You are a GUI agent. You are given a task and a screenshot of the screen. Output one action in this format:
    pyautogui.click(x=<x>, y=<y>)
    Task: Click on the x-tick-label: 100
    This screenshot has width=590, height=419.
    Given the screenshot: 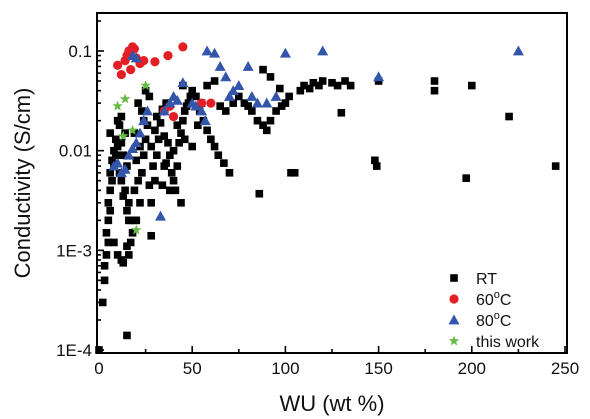 What is the action you would take?
    pyautogui.click(x=285, y=368)
    